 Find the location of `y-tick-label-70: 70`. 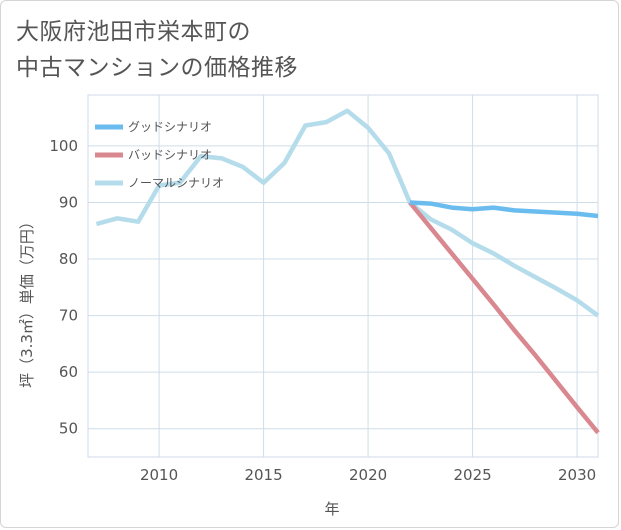

y-tick-label-70: 70 is located at coordinates (68, 316).